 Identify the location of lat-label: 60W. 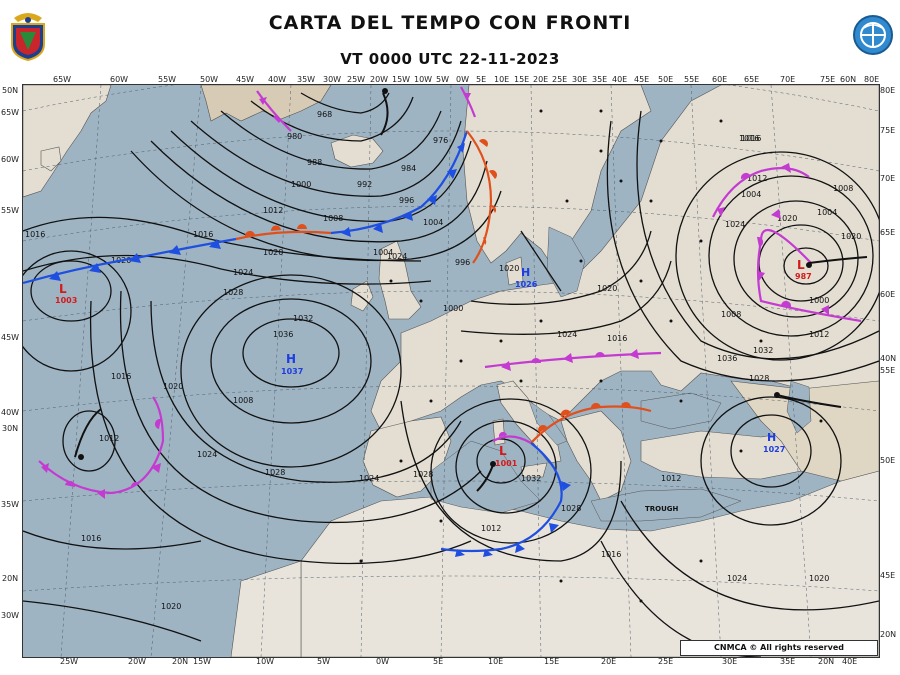
(10, 159).